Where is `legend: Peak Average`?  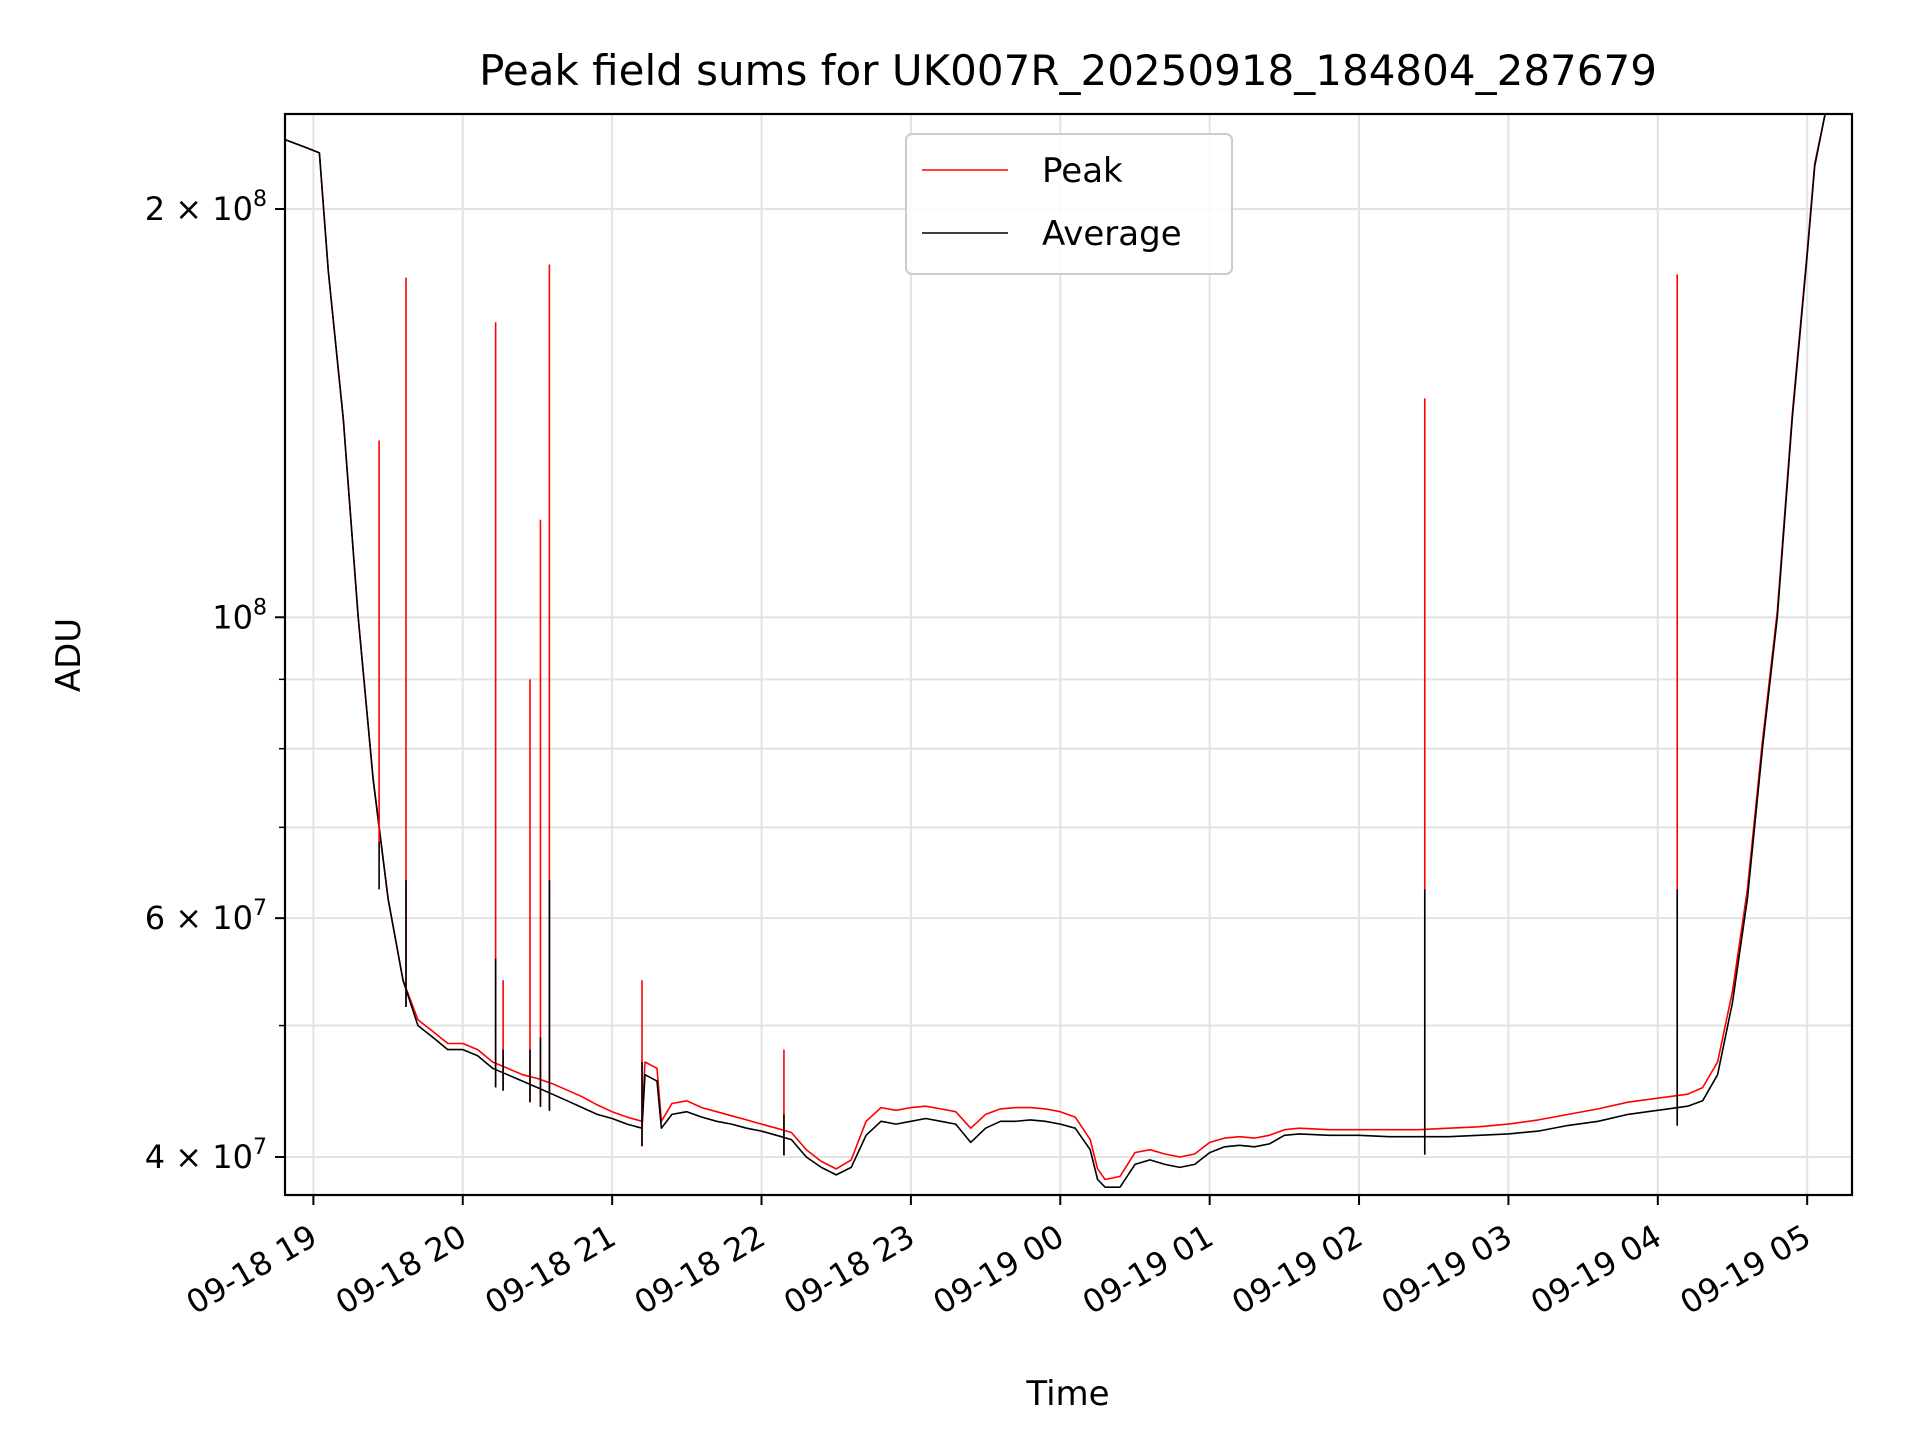 legend: Peak Average is located at coordinates (1069, 204).